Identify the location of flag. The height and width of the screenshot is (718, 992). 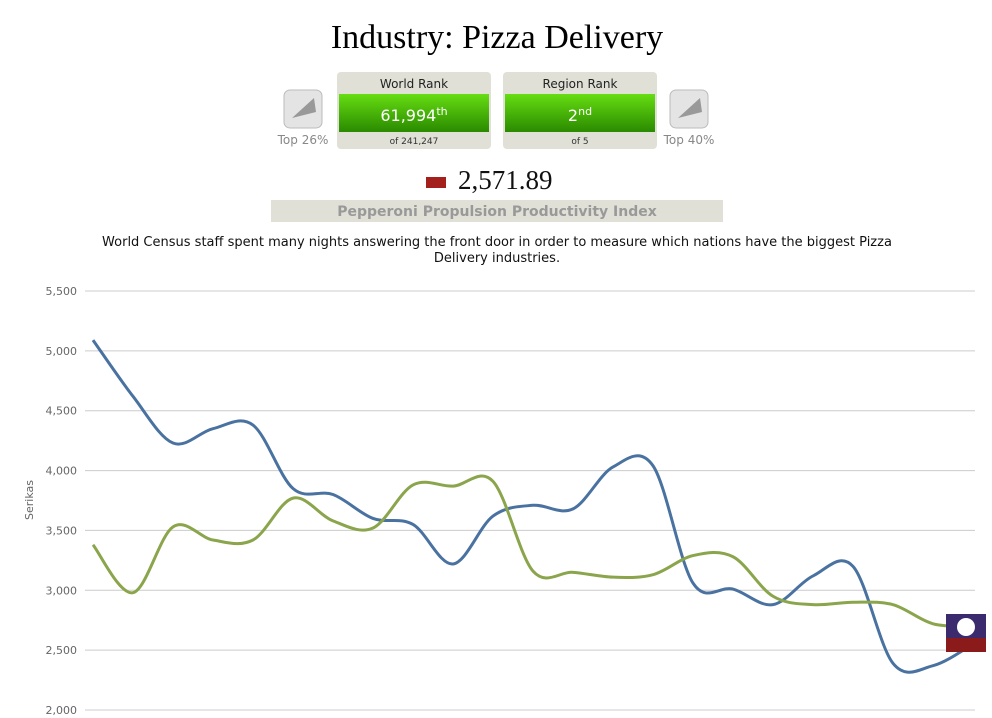
(436, 182).